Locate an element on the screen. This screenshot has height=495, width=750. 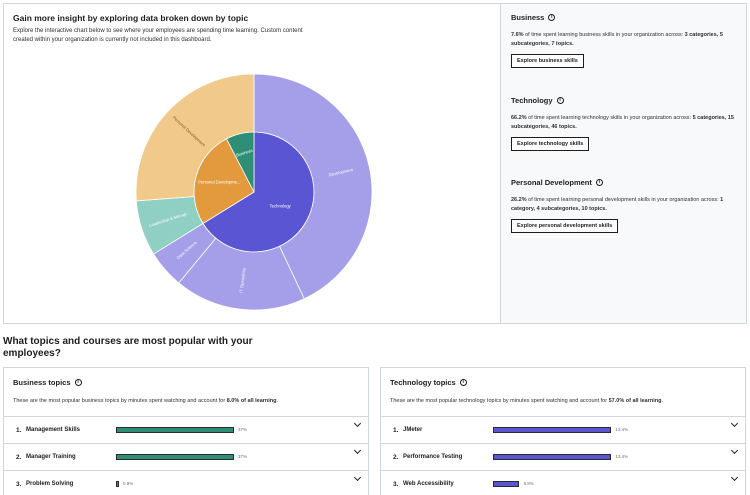
category-title: Personal Development is located at coordinates (551, 182).